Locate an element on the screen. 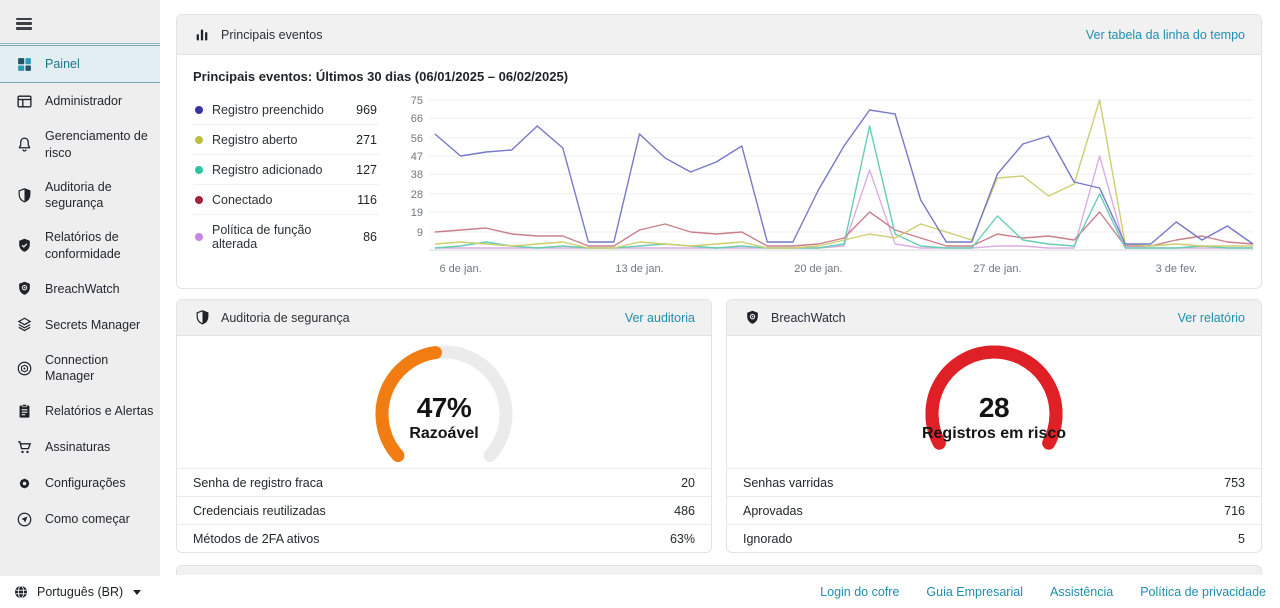 This screenshot has width=1280, height=608. security-audit-card-header: Auditoria de segurança Ver auditoria is located at coordinates (444, 318).